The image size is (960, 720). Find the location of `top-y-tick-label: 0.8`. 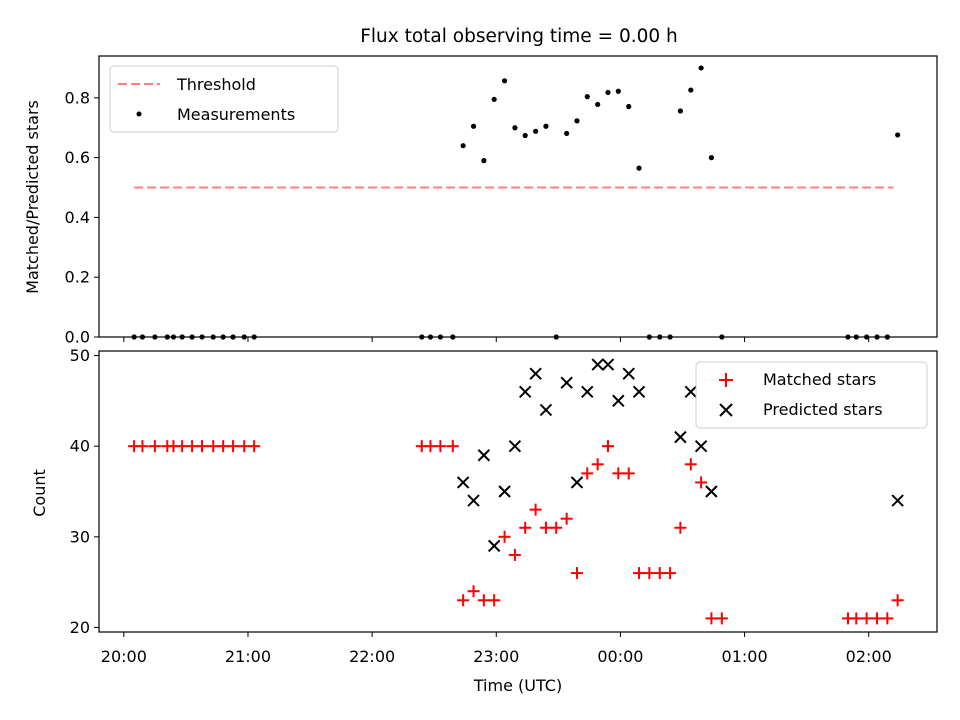

top-y-tick-label: 0.8 is located at coordinates (77, 97).